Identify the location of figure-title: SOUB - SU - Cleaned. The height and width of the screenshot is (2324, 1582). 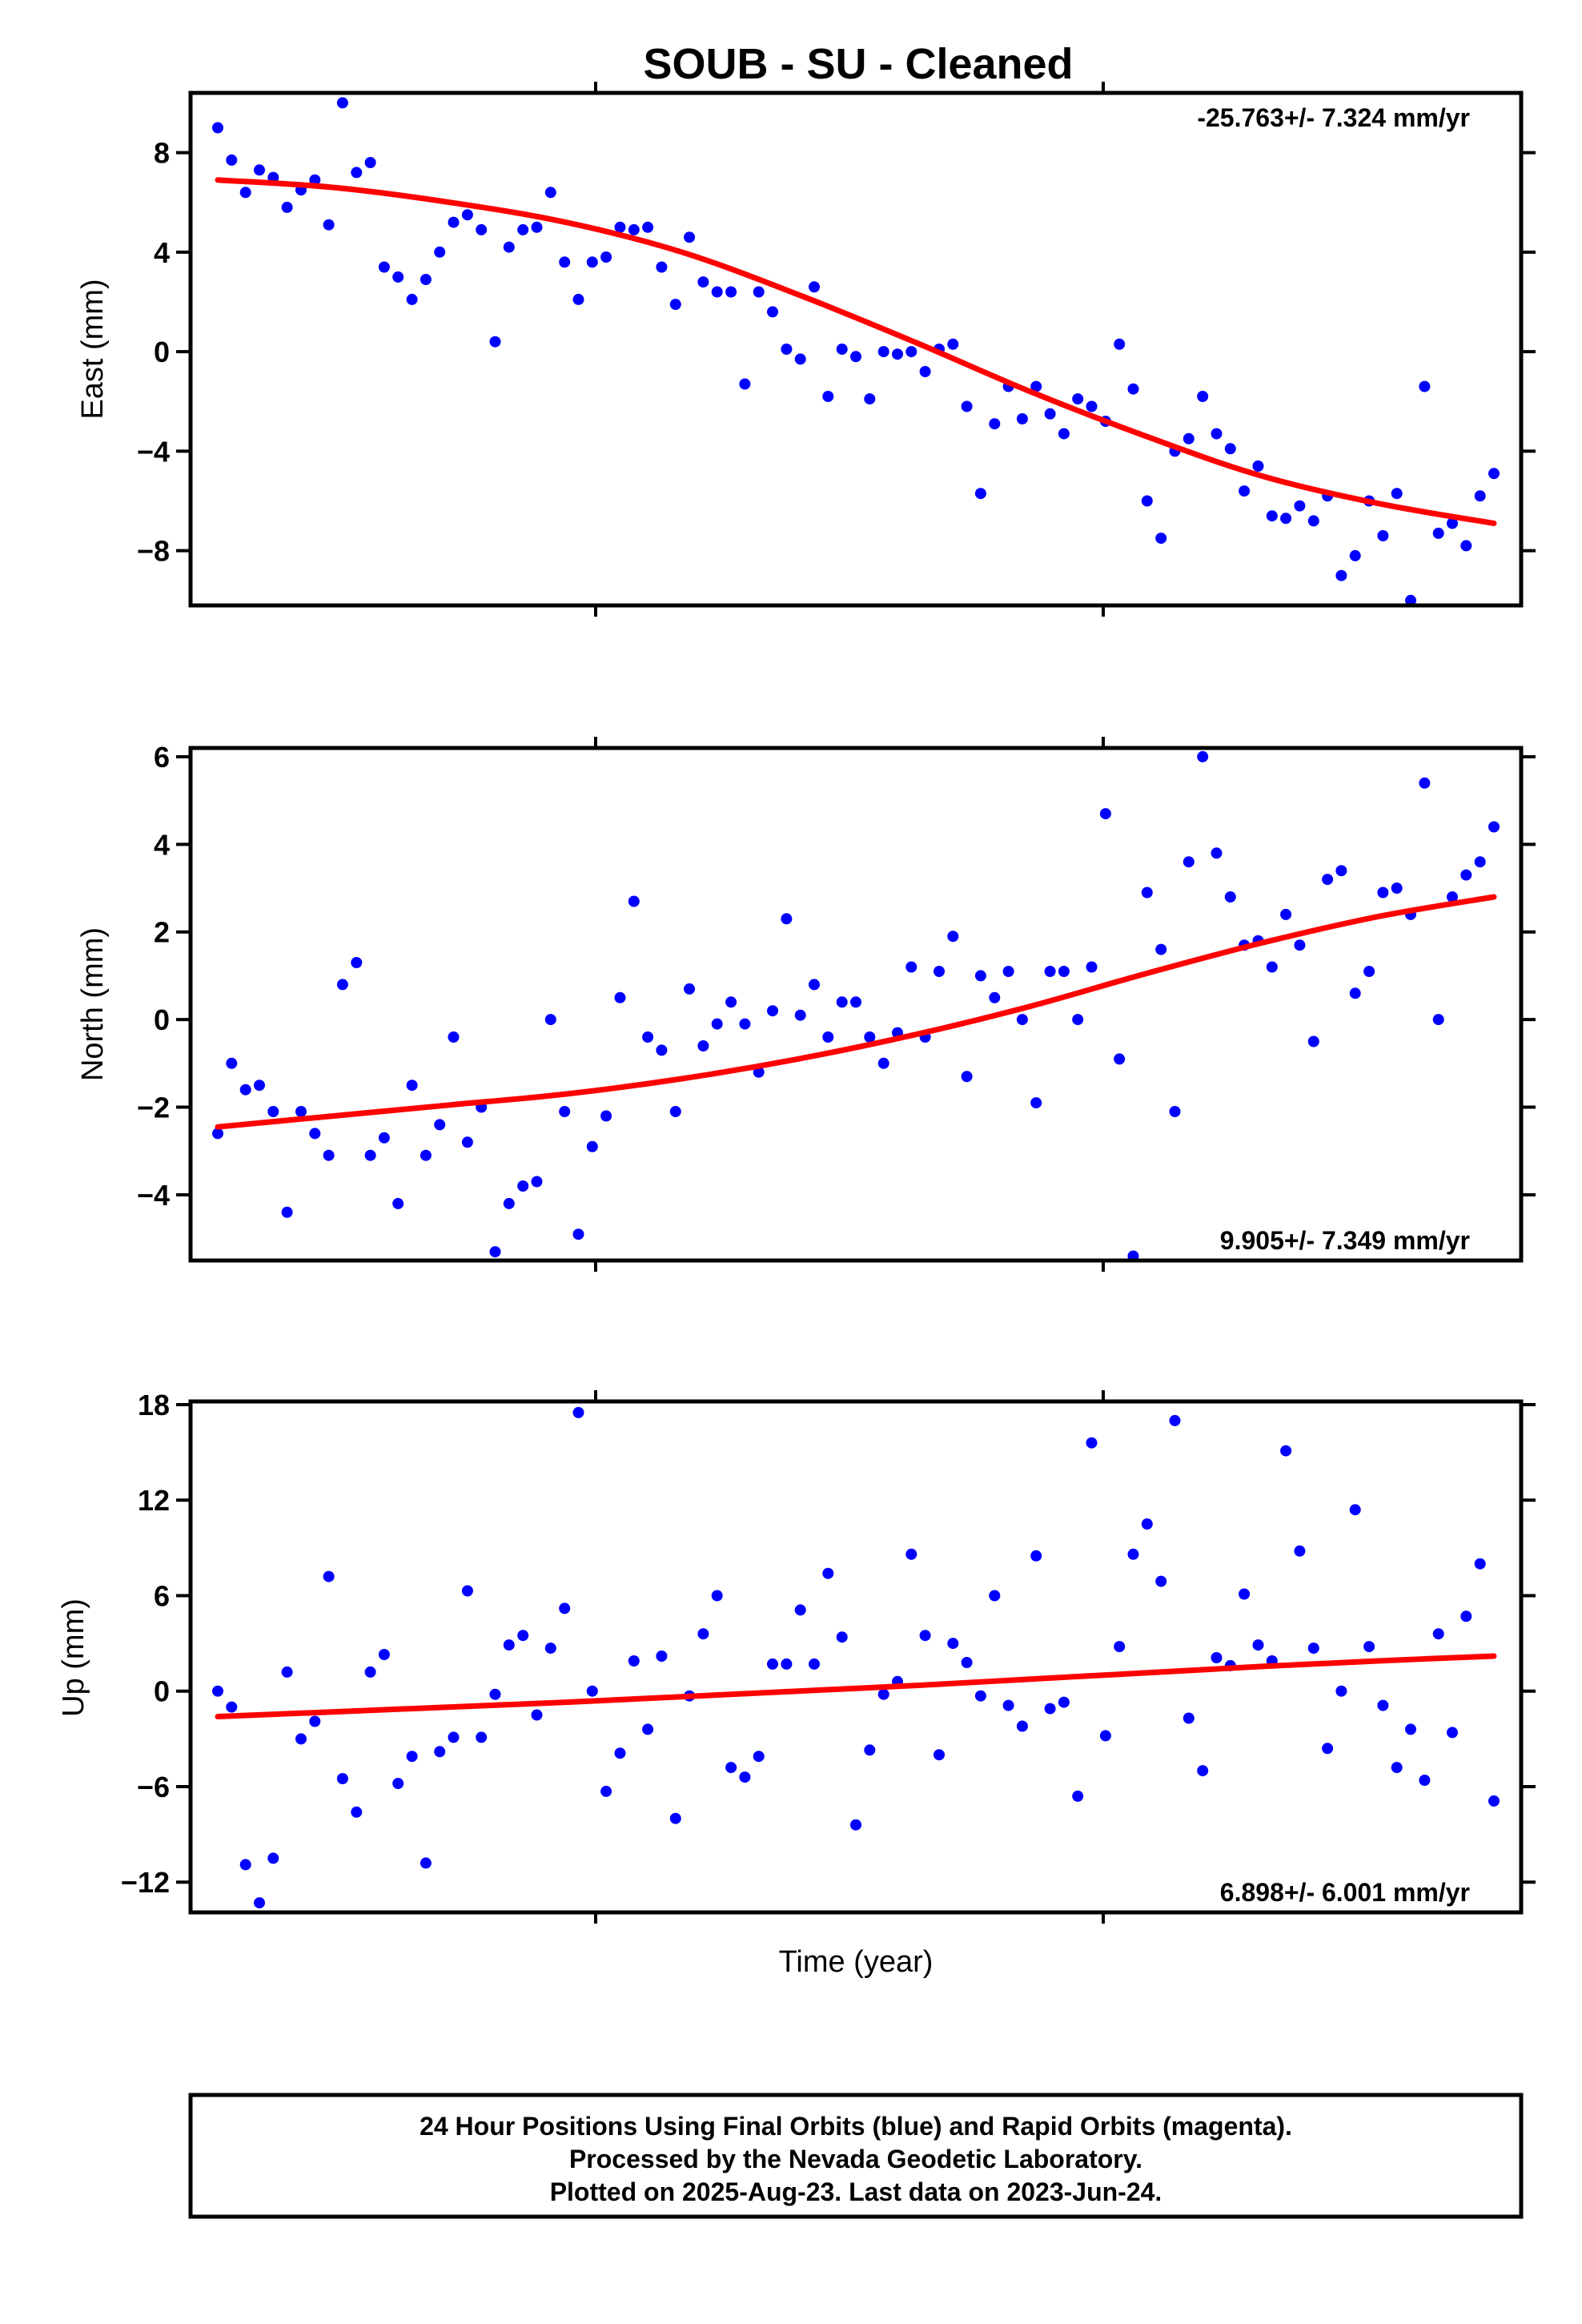
(858, 64).